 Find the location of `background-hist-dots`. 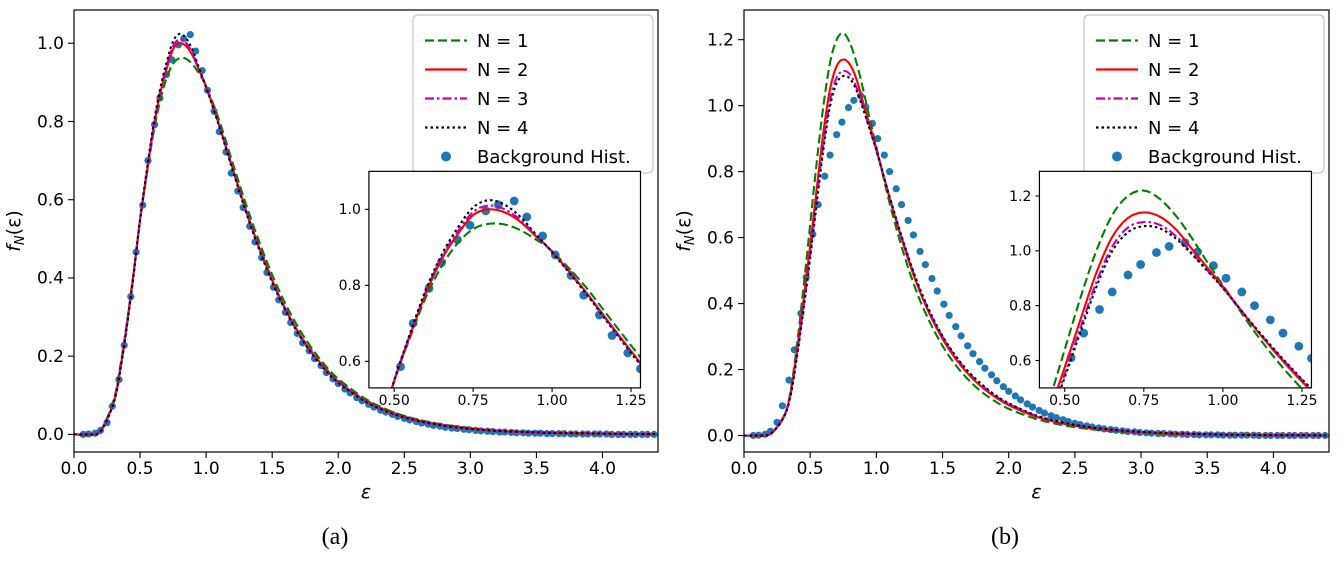

background-hist-dots is located at coordinates (1188, 300).